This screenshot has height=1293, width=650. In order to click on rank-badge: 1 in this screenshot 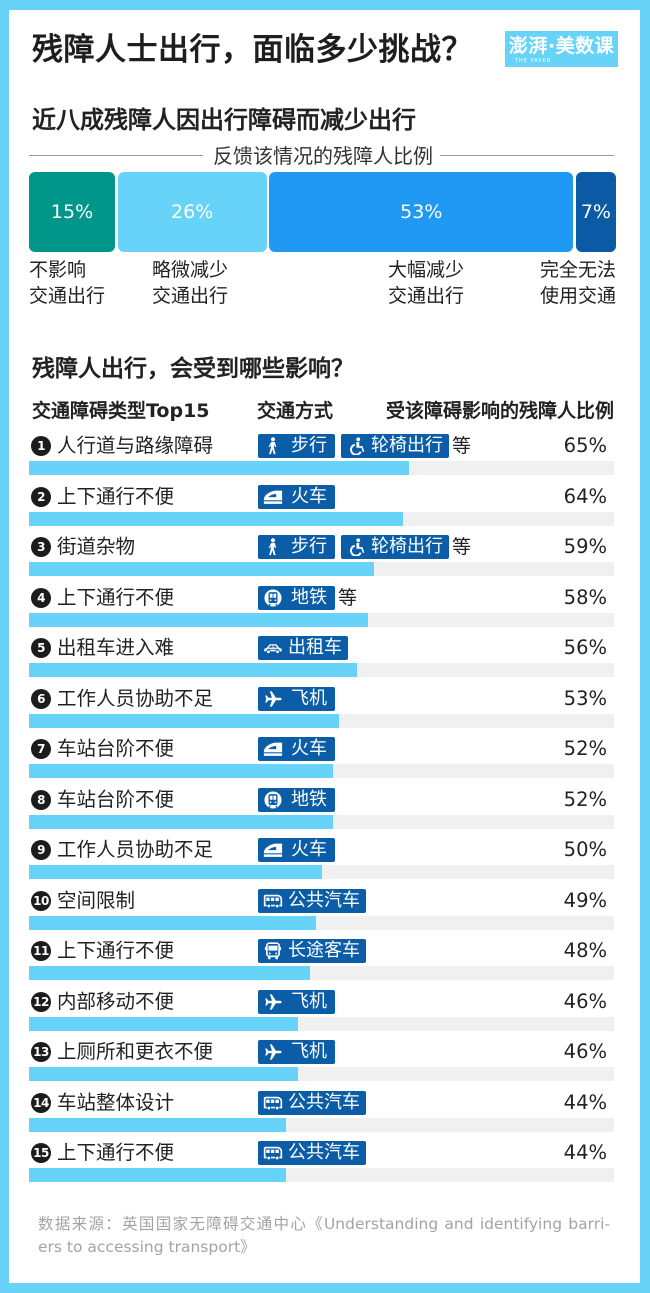, I will do `click(41, 446)`.